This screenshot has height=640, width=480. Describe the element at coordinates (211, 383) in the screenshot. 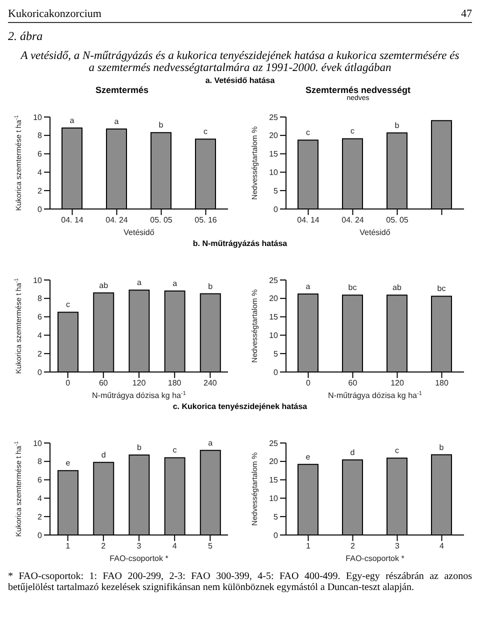

I see `x-tick-label: 240` at that location.